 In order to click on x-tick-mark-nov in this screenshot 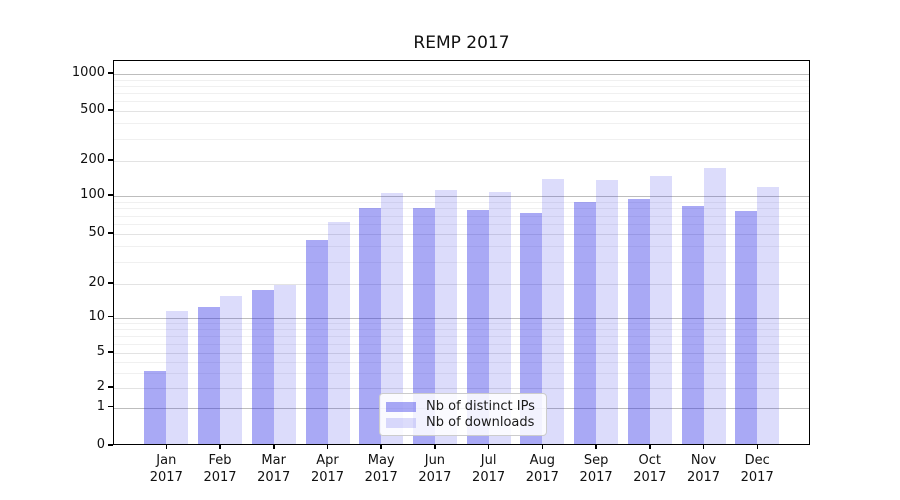, I will do `click(703, 446)`.